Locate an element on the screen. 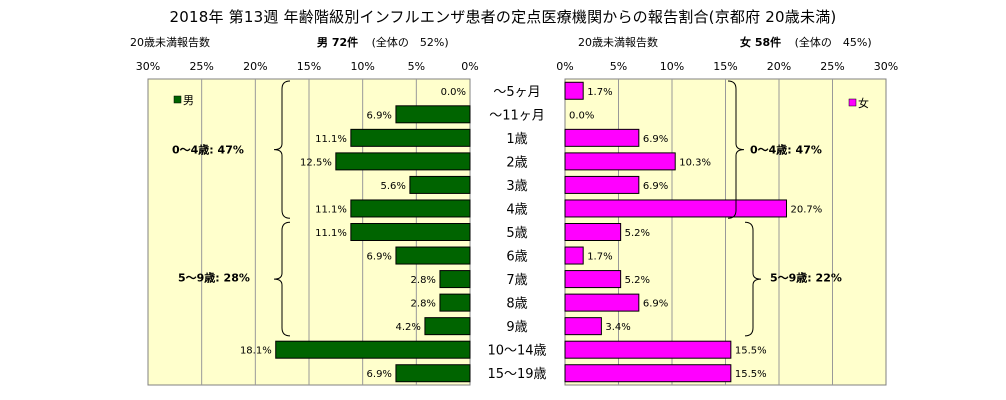  category-label: 7歳 is located at coordinates (516, 280).